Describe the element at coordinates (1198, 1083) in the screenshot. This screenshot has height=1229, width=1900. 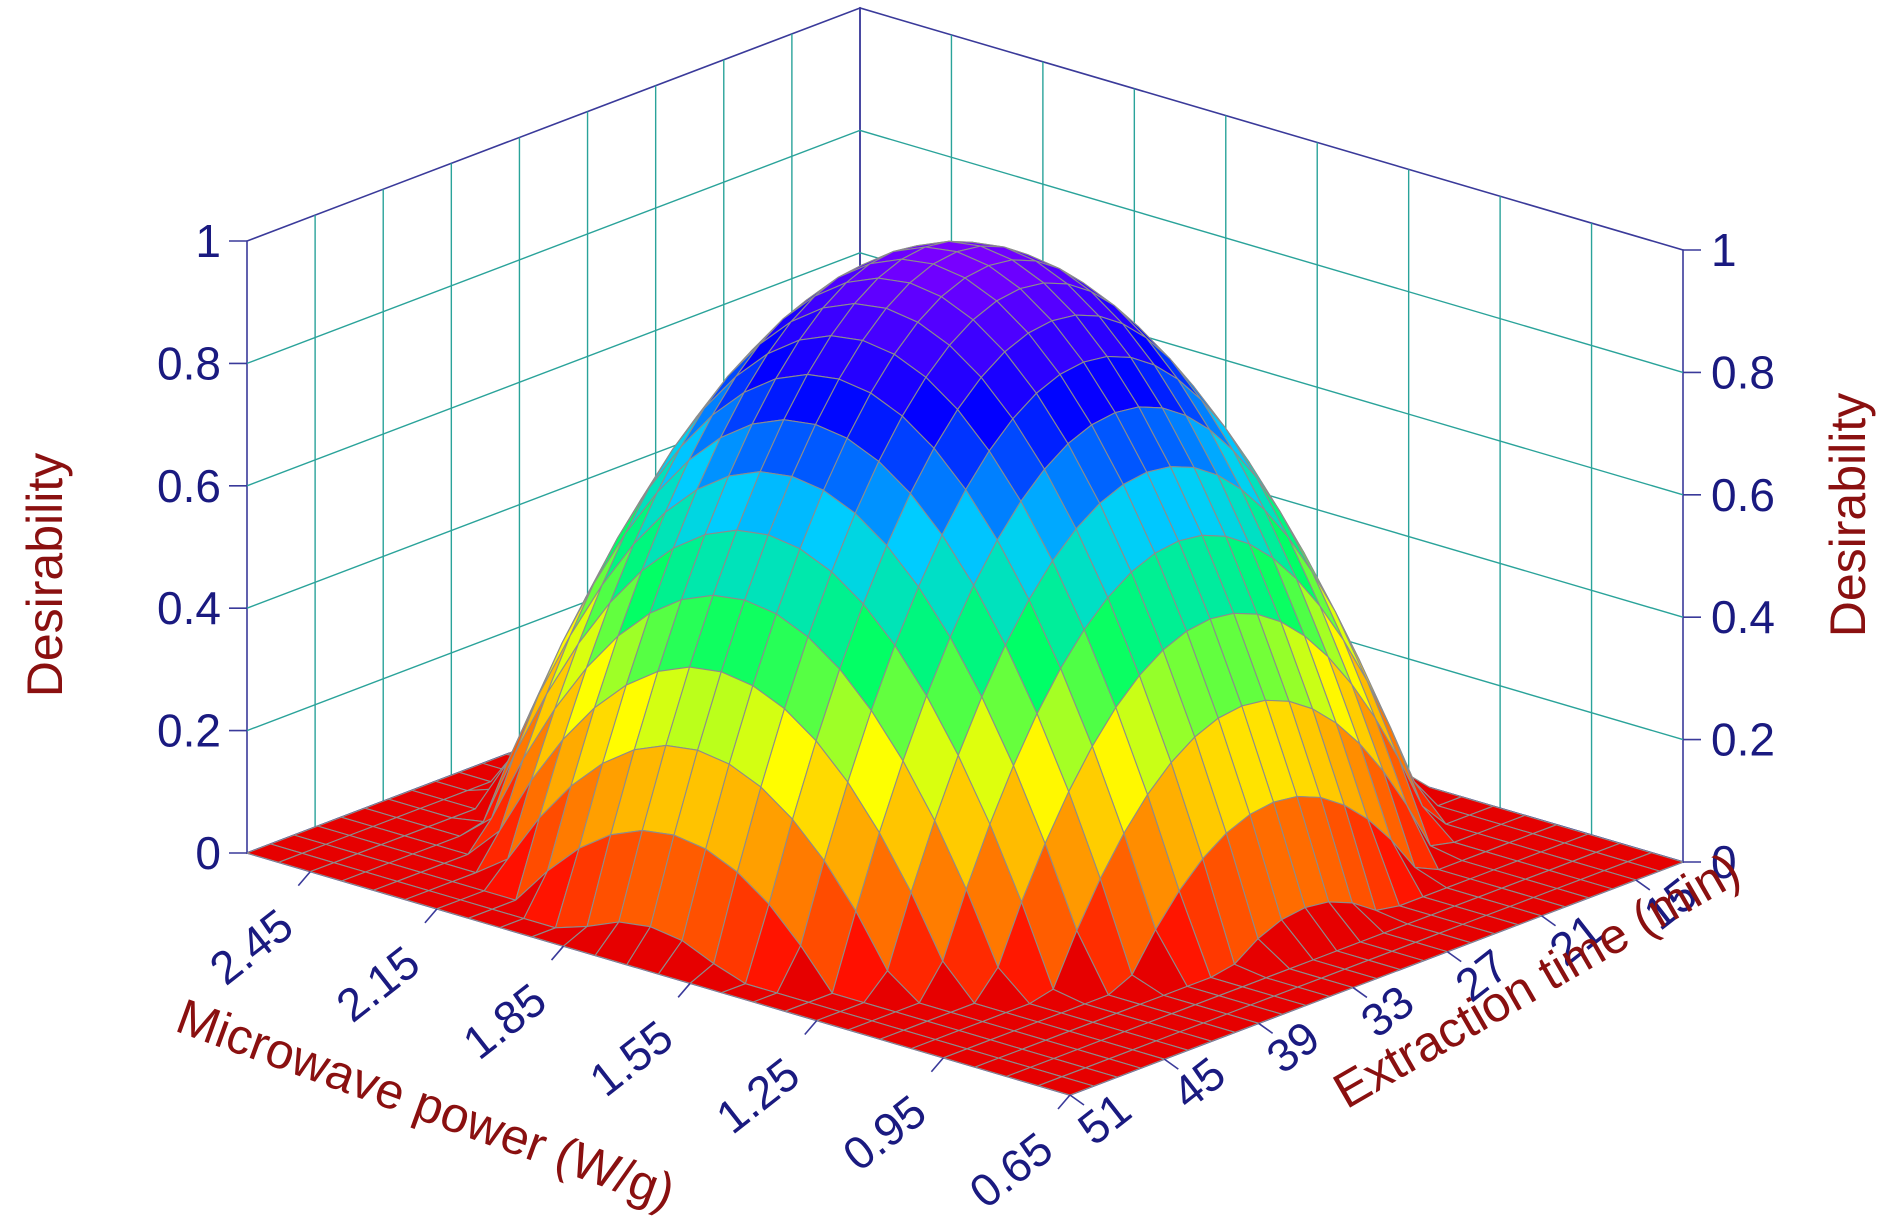
I see `y-tick-label: 45` at that location.